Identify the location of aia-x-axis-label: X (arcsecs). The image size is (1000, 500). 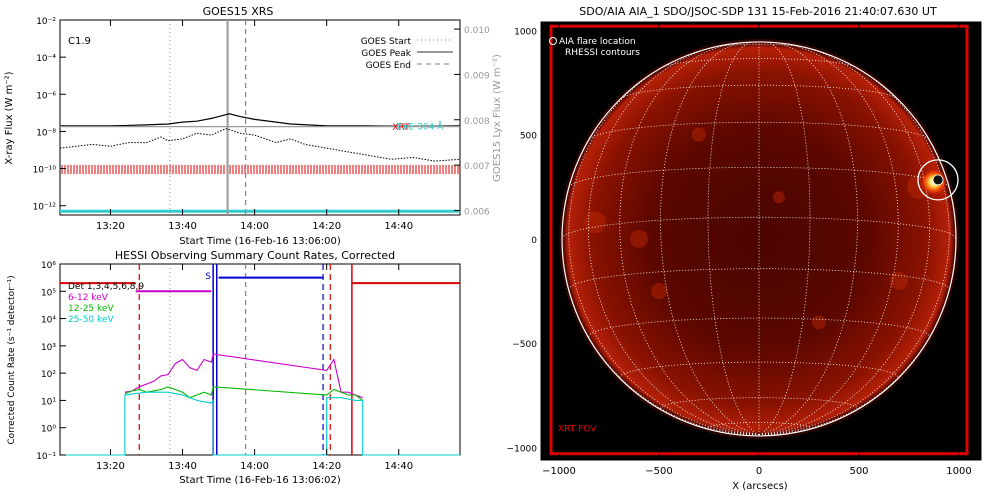
(760, 486).